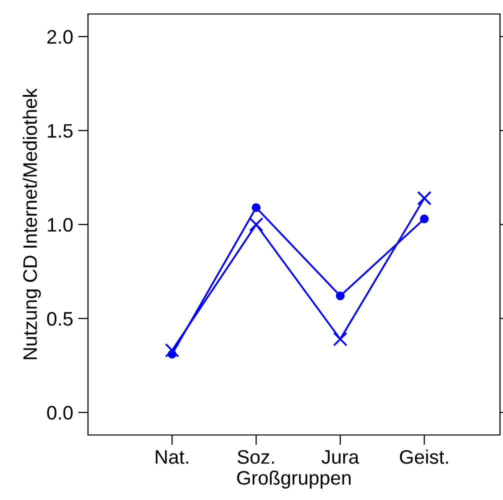 The width and height of the screenshot is (503, 500). Describe the element at coordinates (172, 457) in the screenshot. I see `x-tick-label: Nat.` at that location.